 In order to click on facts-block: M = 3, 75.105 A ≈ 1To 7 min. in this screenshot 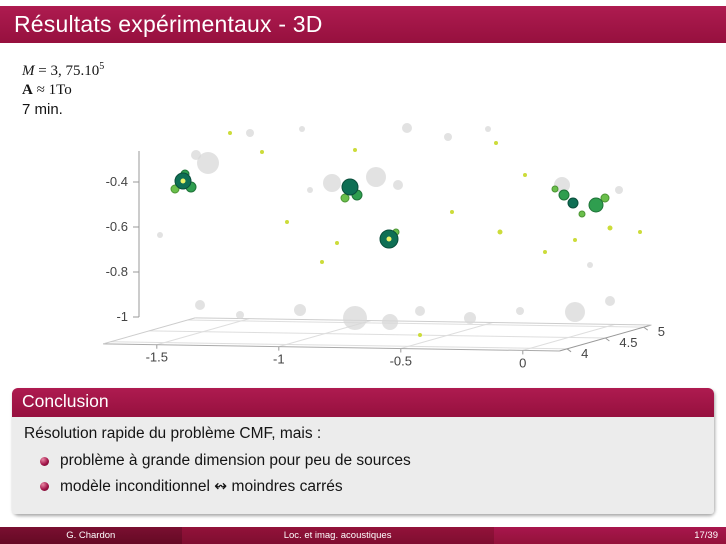, I will do `click(63, 88)`.